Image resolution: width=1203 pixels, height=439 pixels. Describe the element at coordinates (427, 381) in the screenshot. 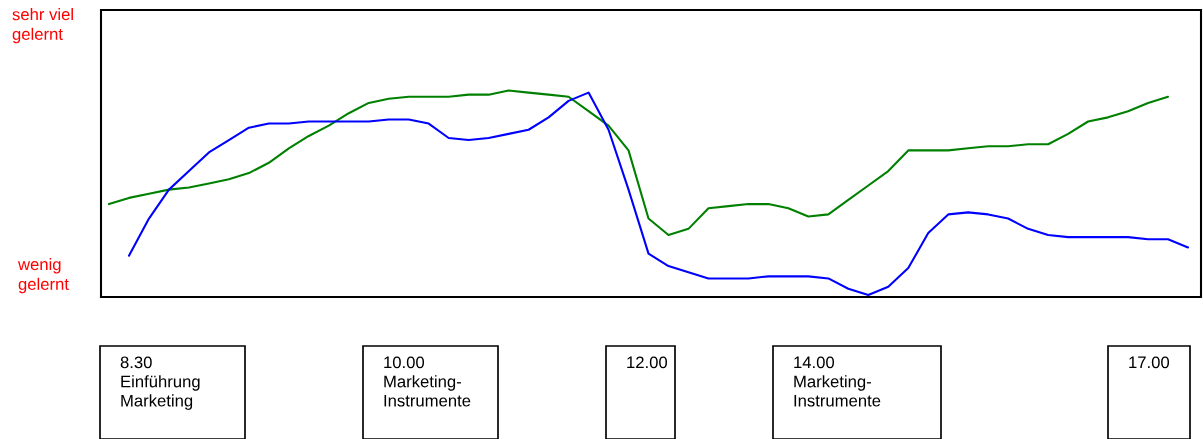

I see `text: 10.00 Marketing- Instrumente` at that location.